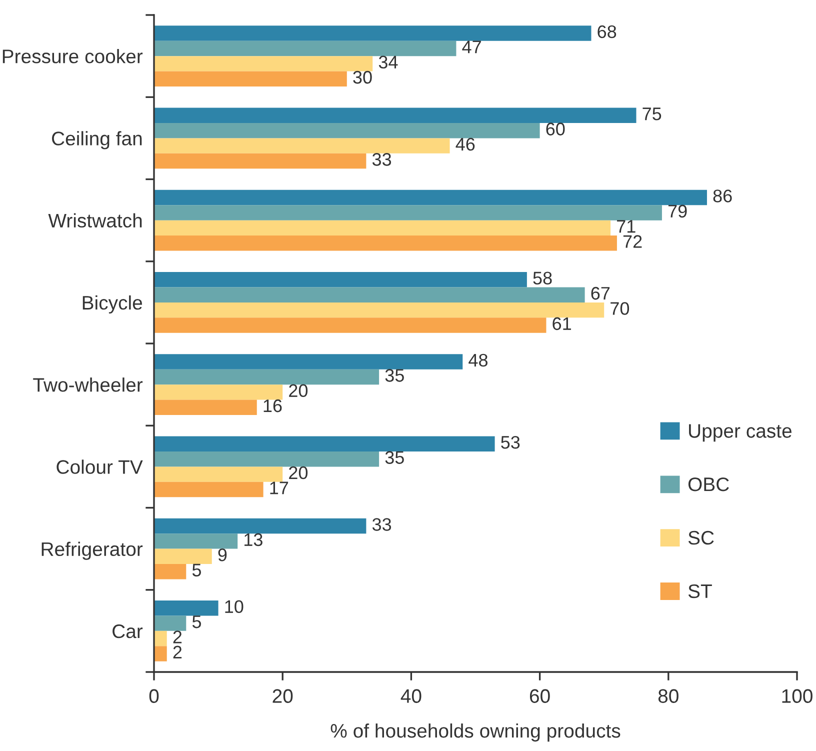  What do you see at coordinates (540, 696) in the screenshot?
I see `x-tick-label: 60` at bounding box center [540, 696].